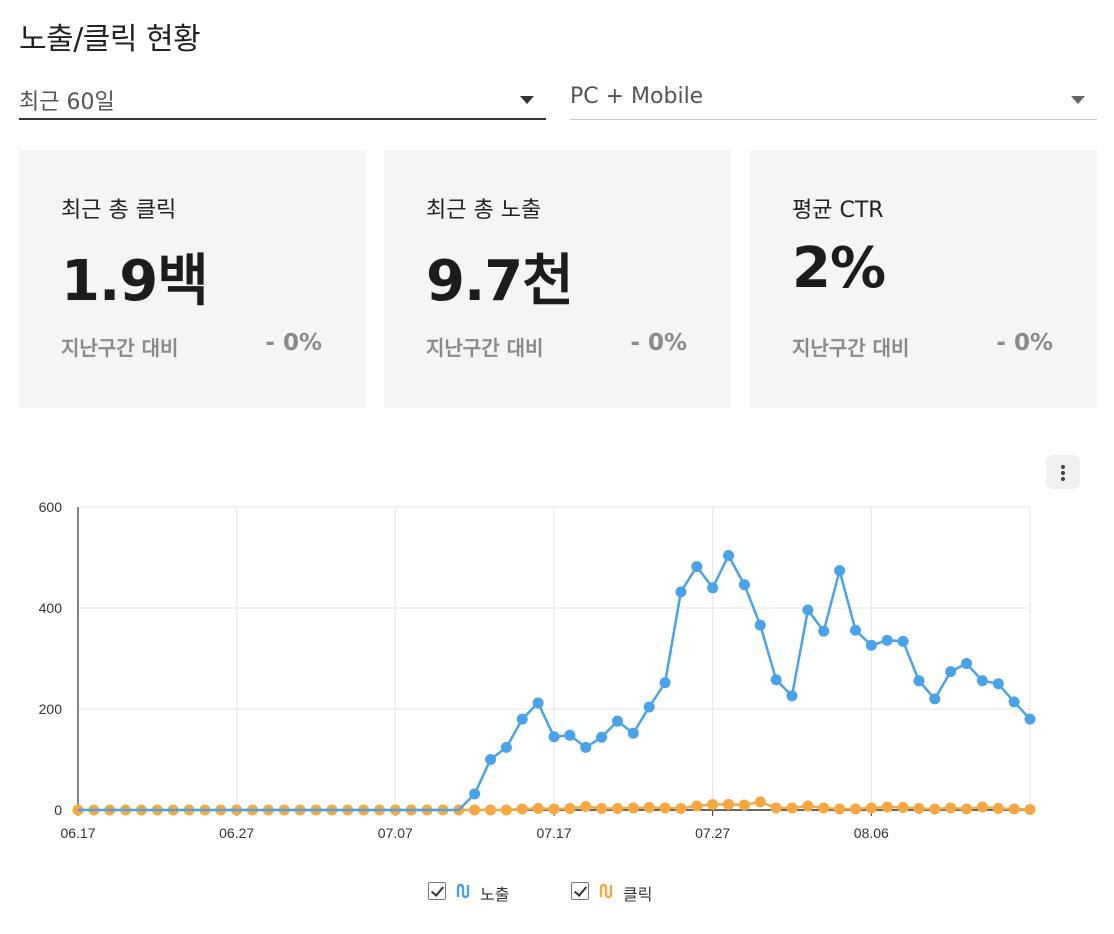 The height and width of the screenshot is (934, 1114). Describe the element at coordinates (638, 894) in the screenshot. I see `legend-label: 클릭` at that location.